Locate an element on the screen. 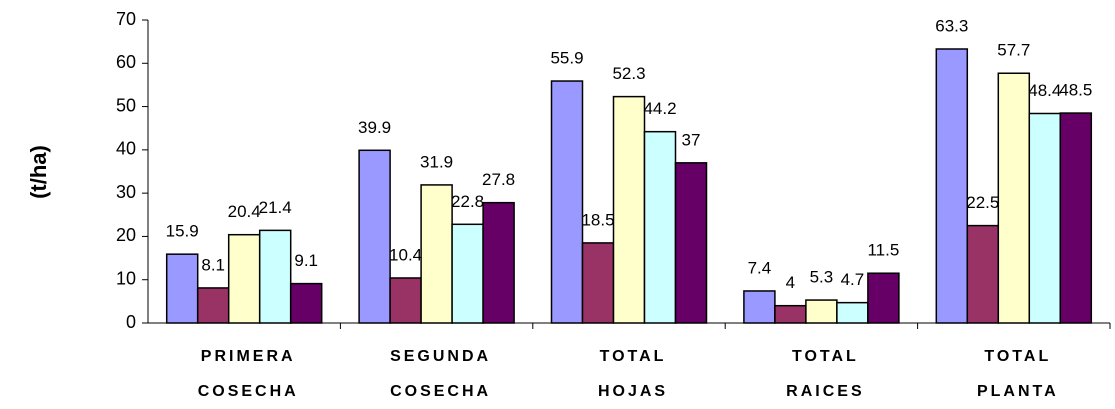 The height and width of the screenshot is (409, 1115). x-tick-label: RAICES is located at coordinates (825, 391).